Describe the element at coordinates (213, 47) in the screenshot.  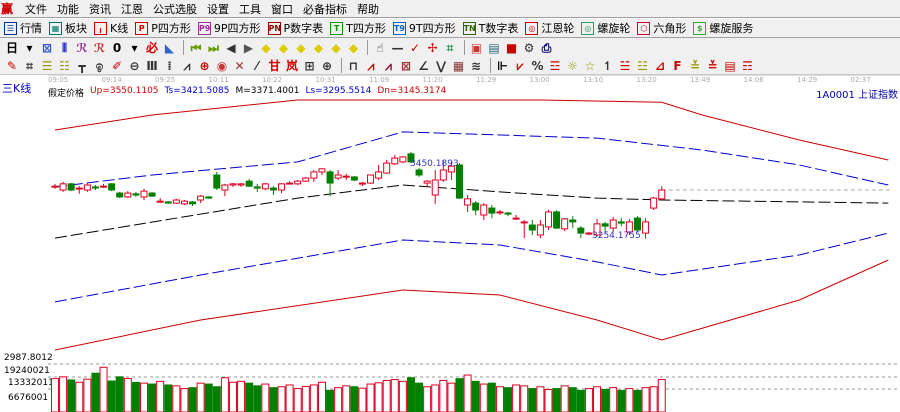
I see `last-icon: ⏭` at that location.